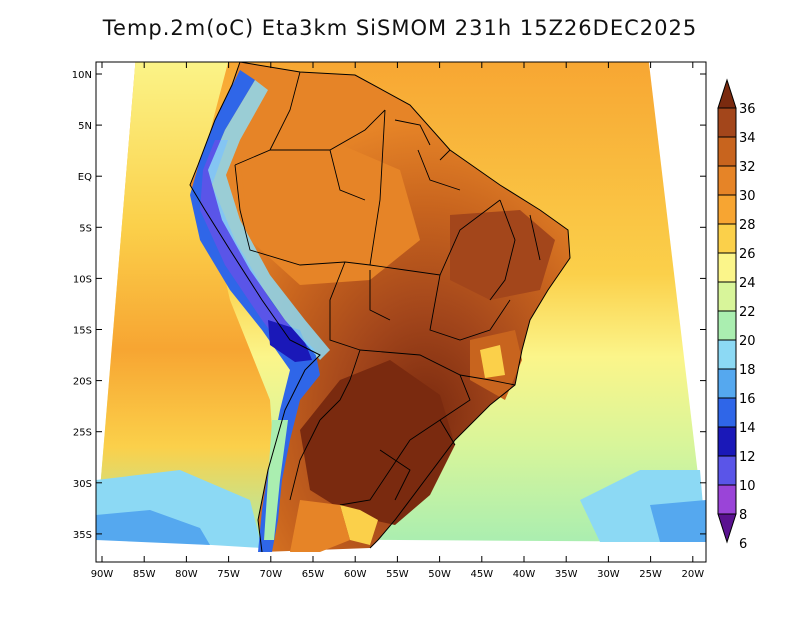 The height and width of the screenshot is (618, 800). What do you see at coordinates (747, 225) in the screenshot?
I see `colorbar-label: 28` at bounding box center [747, 225].